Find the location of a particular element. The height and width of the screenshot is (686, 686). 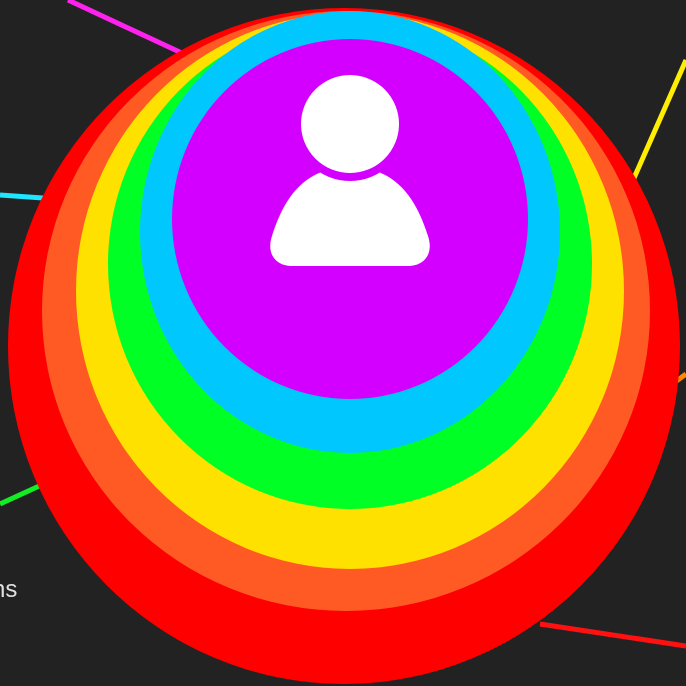

partial-side-label: ns is located at coordinates (9, 589).